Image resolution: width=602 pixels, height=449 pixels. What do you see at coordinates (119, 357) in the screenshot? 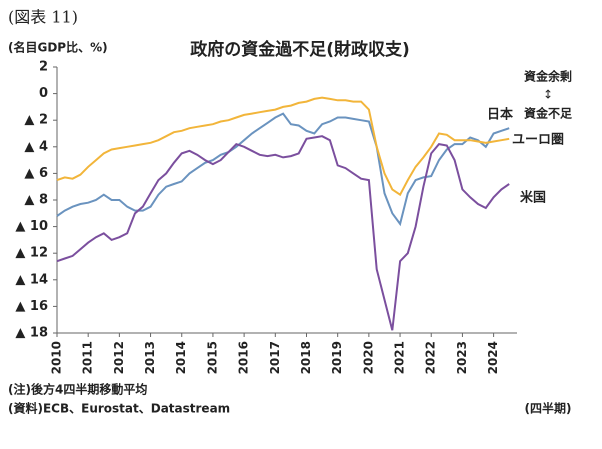
I see `x-tick-label: 2012` at bounding box center [119, 357].